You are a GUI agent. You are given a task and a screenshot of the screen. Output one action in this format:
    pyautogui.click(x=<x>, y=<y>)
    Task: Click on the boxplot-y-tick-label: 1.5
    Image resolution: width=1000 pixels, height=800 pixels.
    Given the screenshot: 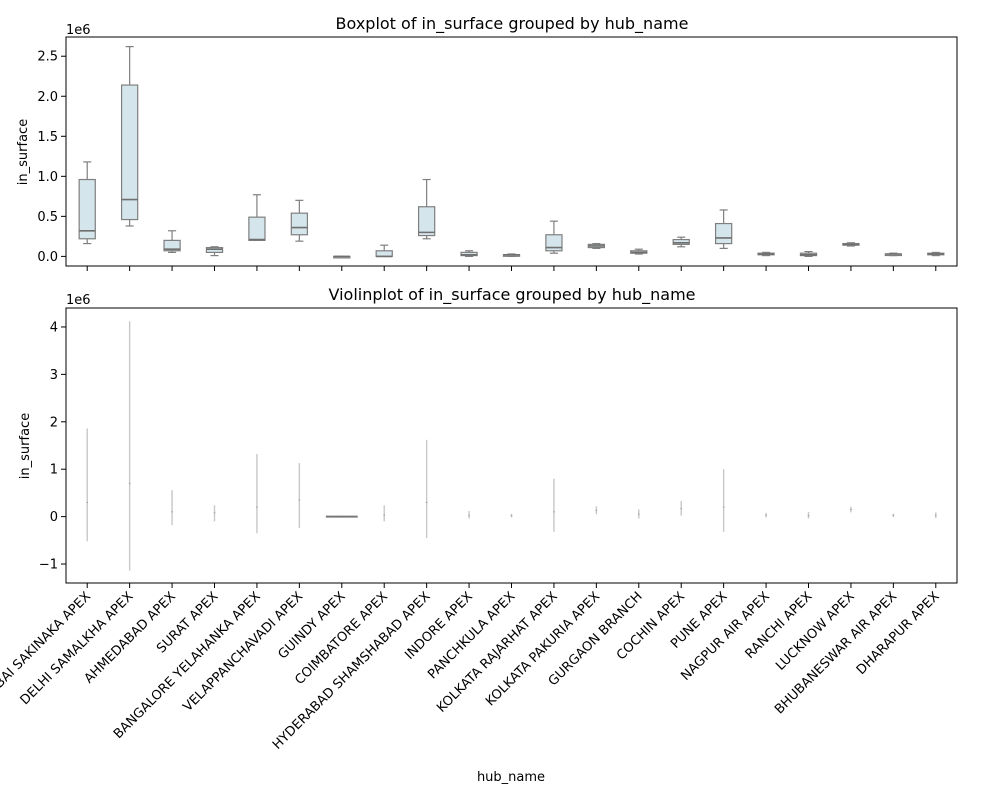 What is the action you would take?
    pyautogui.click(x=47, y=137)
    